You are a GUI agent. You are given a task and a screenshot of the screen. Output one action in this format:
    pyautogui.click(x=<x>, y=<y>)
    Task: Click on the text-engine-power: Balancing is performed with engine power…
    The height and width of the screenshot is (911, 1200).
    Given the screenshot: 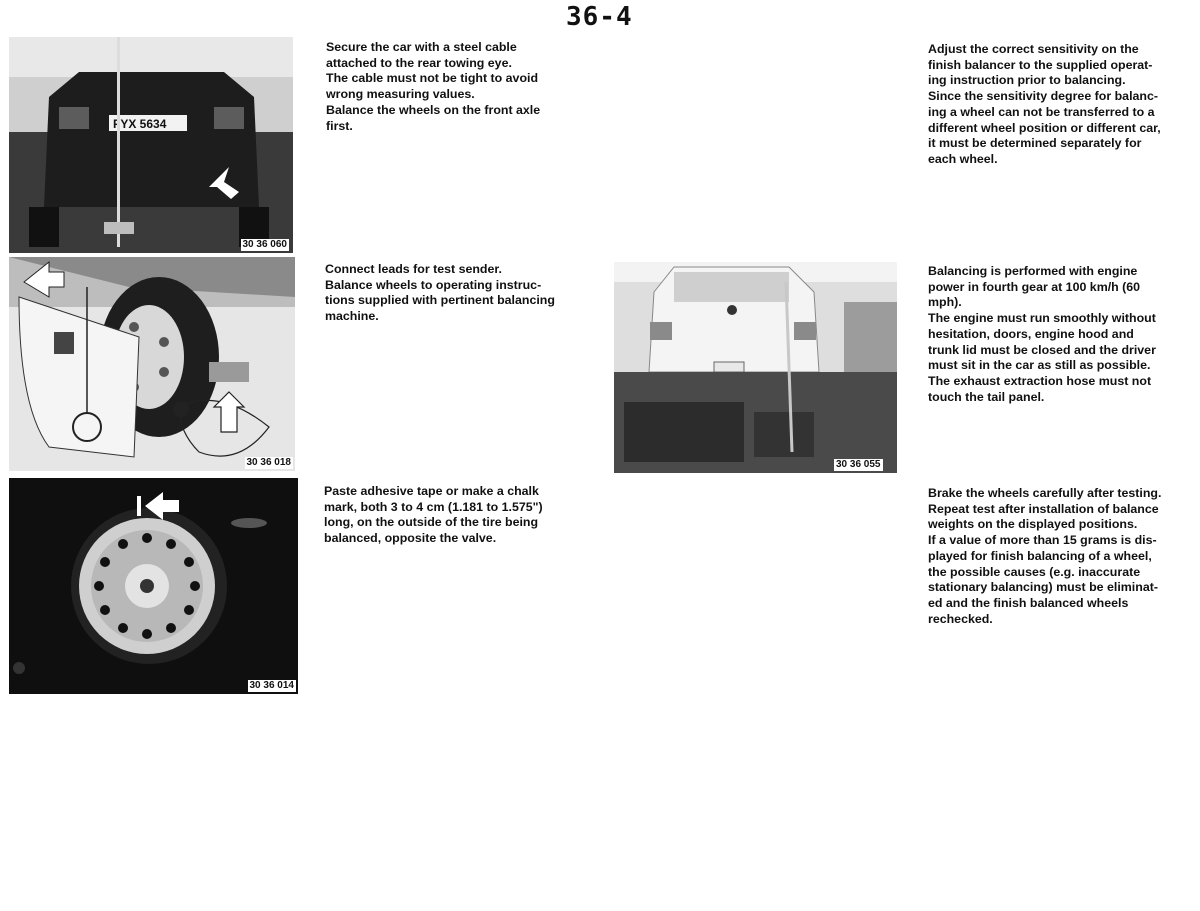 What is the action you would take?
    pyautogui.click(x=1042, y=334)
    